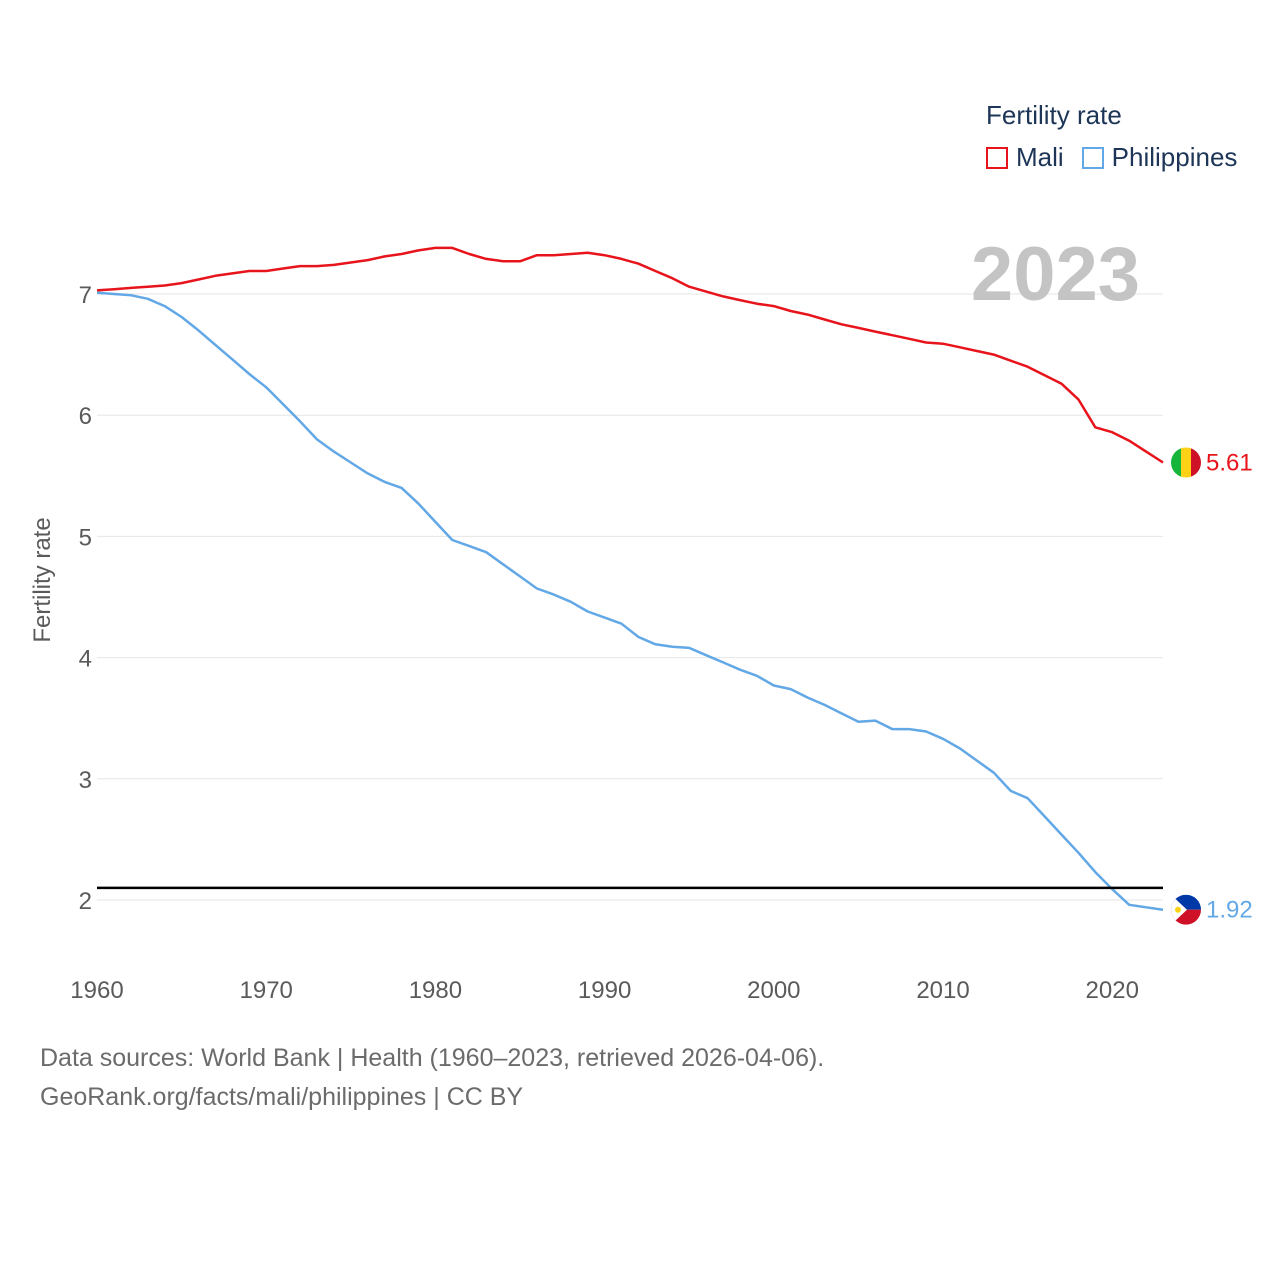 This screenshot has height=1280, width=1280. I want to click on x-tick-label: 1990, so click(604, 990).